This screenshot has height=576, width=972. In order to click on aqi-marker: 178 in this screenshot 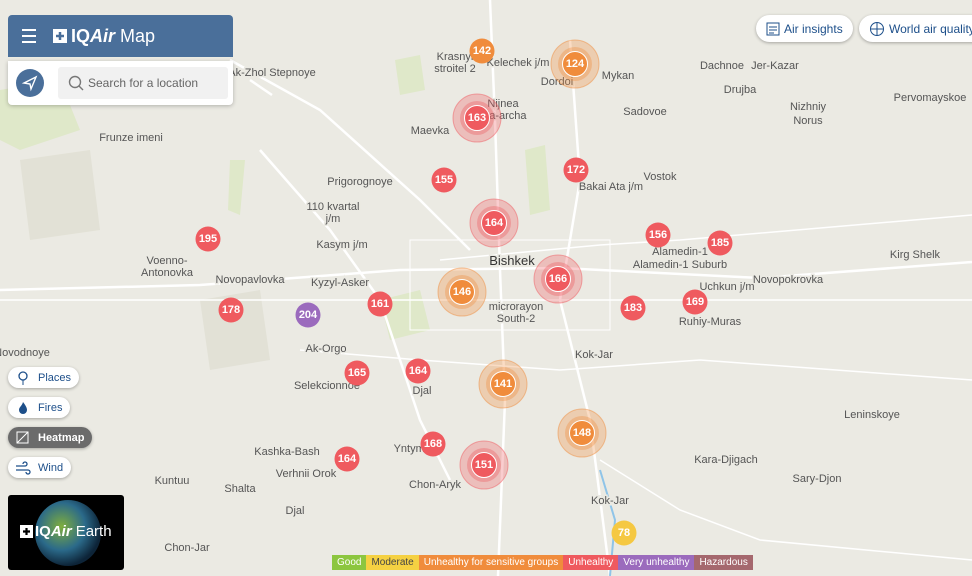, I will do `click(231, 310)`.